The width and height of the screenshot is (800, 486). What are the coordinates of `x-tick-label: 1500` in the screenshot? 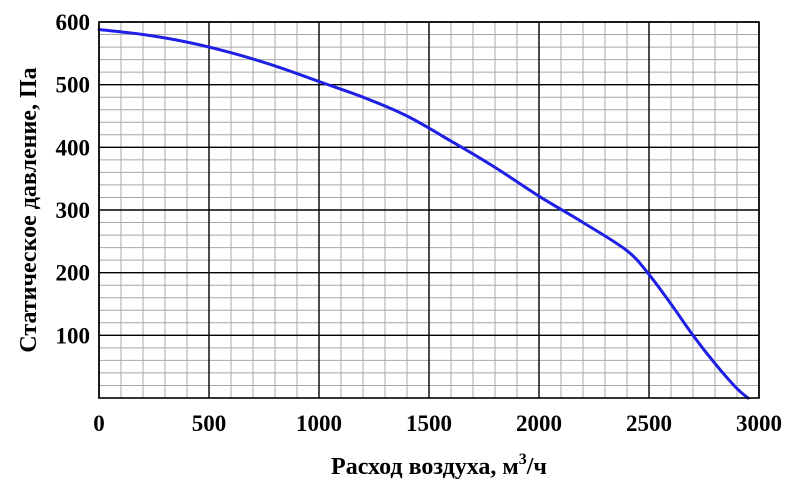 It's located at (429, 423).